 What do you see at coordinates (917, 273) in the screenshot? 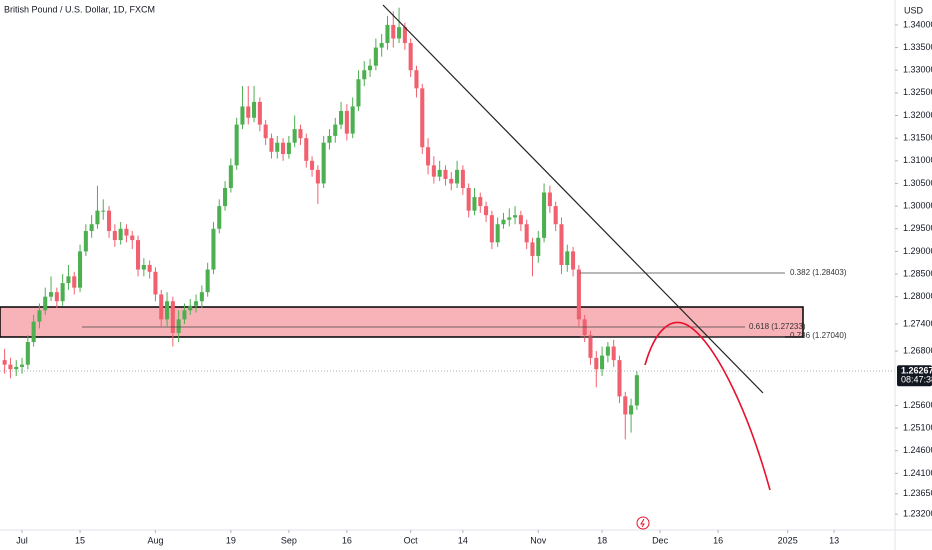
I see `y-tick-label: 1.28500` at bounding box center [917, 273].